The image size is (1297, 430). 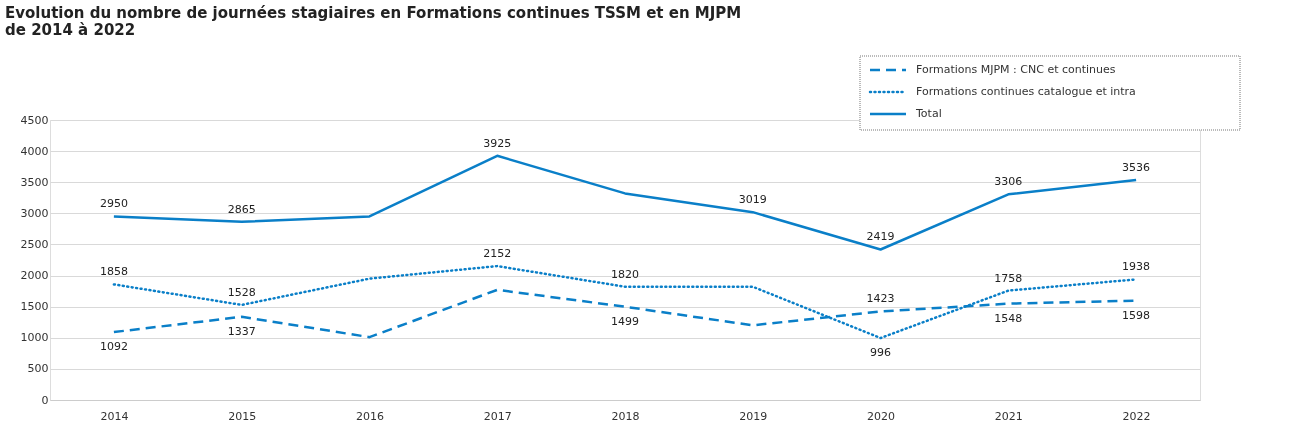 What do you see at coordinates (373, 12) in the screenshot?
I see `text: Evolution du nombre de journées stagiaires en Formations continues TSSM et en MJPM` at bounding box center [373, 12].